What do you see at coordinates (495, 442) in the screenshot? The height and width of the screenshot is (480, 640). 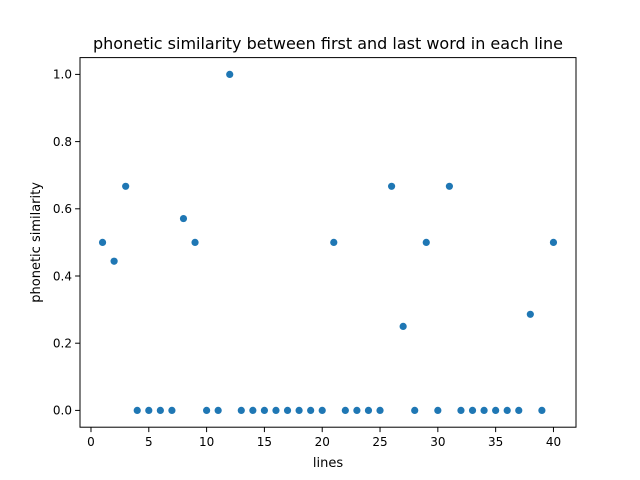 I see `x-tick-label: 35` at bounding box center [495, 442].